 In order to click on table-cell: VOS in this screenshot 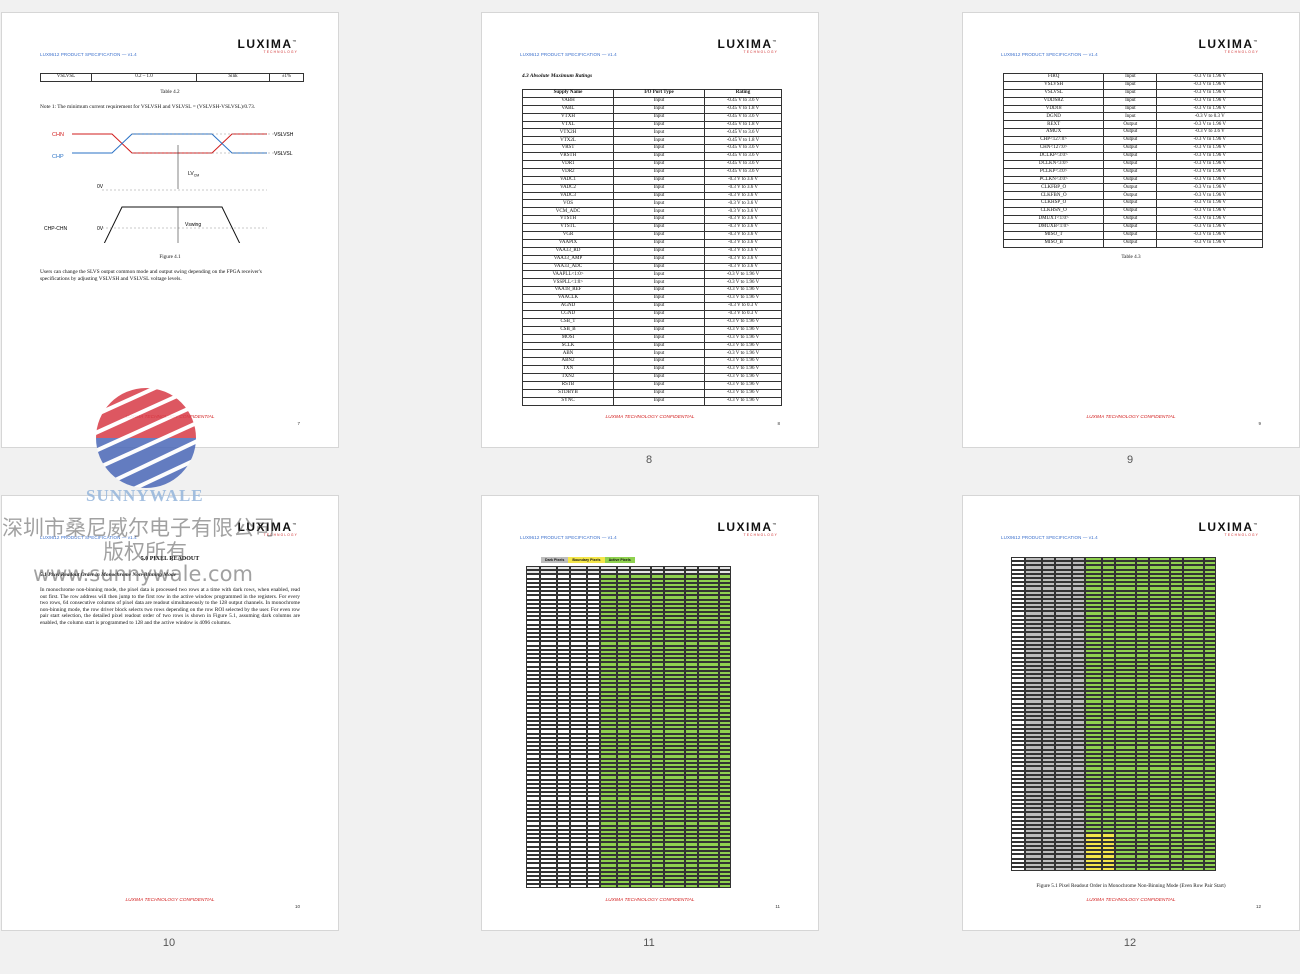, I will do `click(568, 204)`.